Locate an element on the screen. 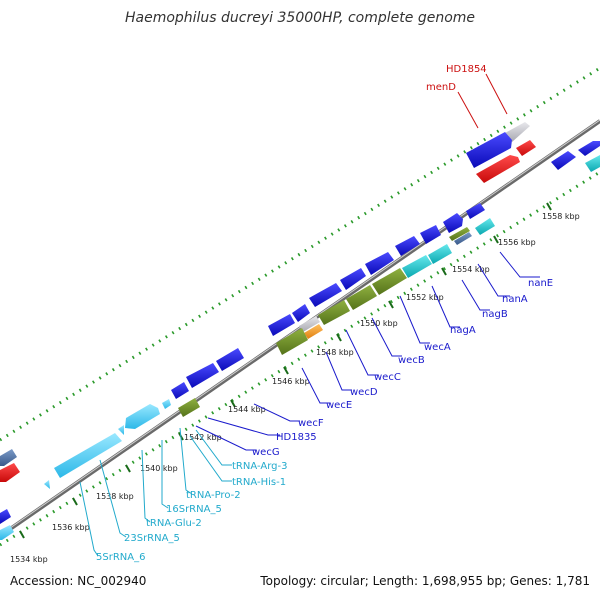  tick-label-1552: 1552 kbp is located at coordinates (425, 297).